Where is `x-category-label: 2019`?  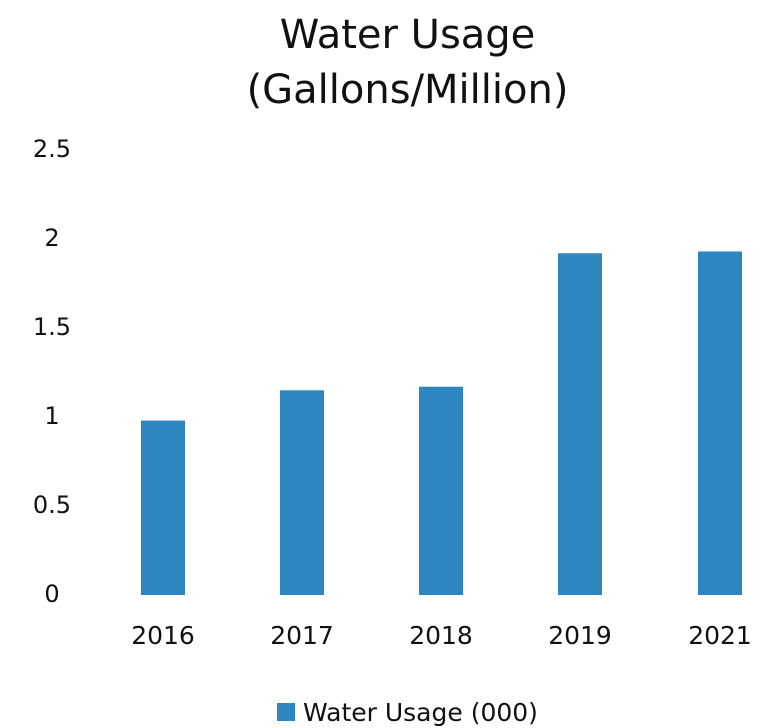
x-category-label: 2019 is located at coordinates (580, 635).